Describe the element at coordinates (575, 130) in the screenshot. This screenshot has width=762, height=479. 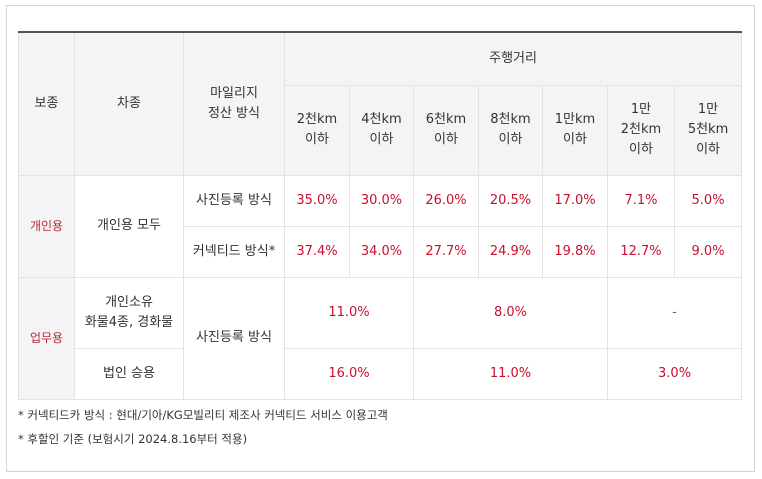
I see `header-distance-col: 1만km 이하` at that location.